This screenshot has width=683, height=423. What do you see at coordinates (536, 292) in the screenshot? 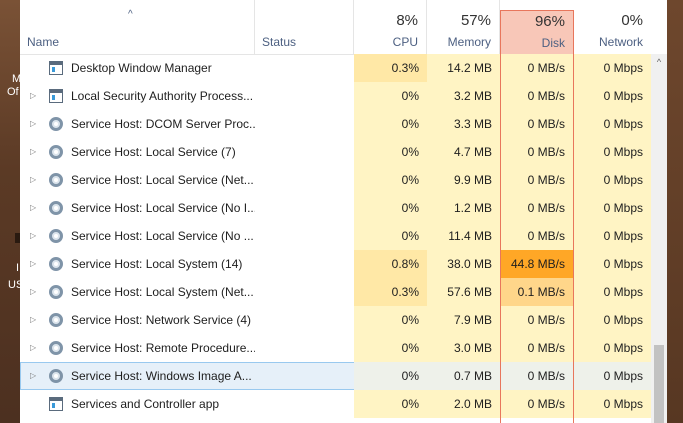
I see `process-disk: 0.1 MB/s` at bounding box center [536, 292].